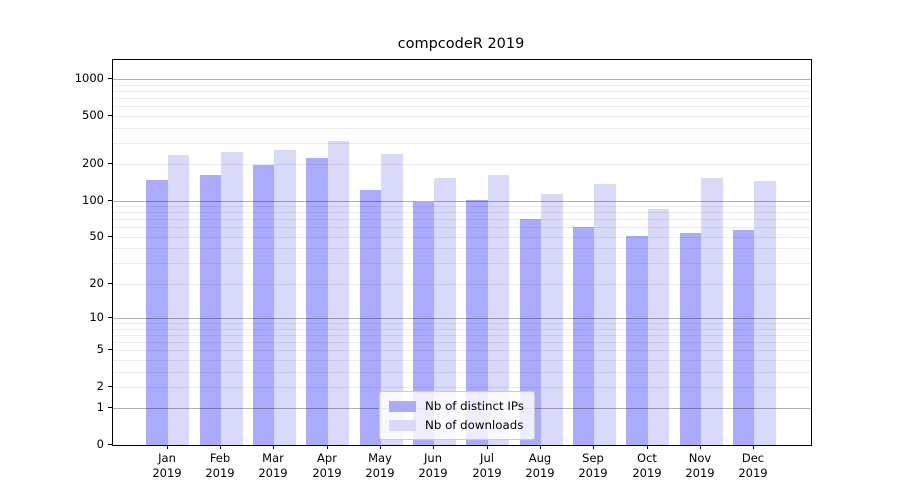  What do you see at coordinates (380, 465) in the screenshot?
I see `x-tick-label-may: May 2019` at bounding box center [380, 465].